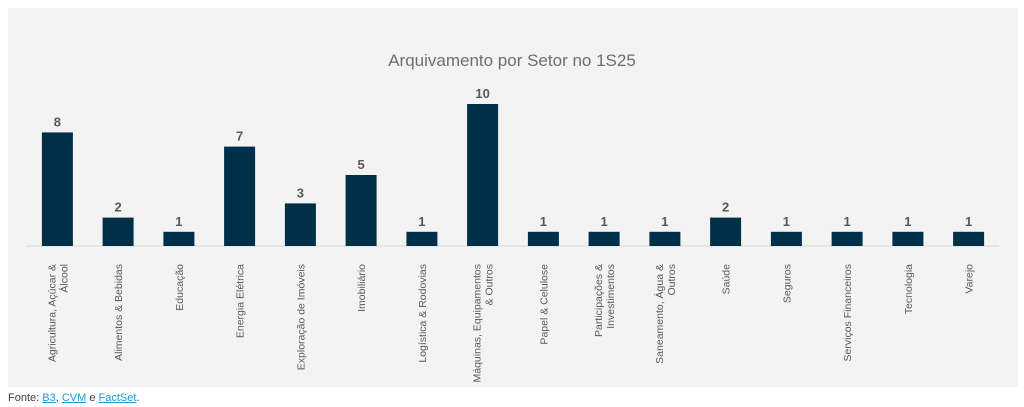 This screenshot has height=407, width=1024. I want to click on data-label: 5, so click(360, 164).